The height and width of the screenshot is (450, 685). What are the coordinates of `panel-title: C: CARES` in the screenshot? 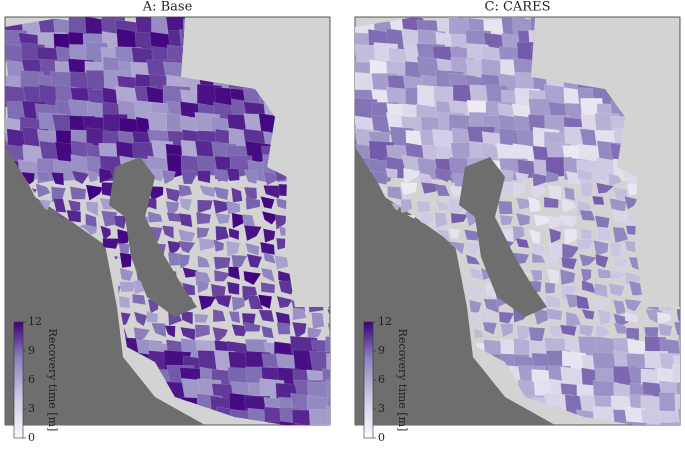 It's located at (518, 7).